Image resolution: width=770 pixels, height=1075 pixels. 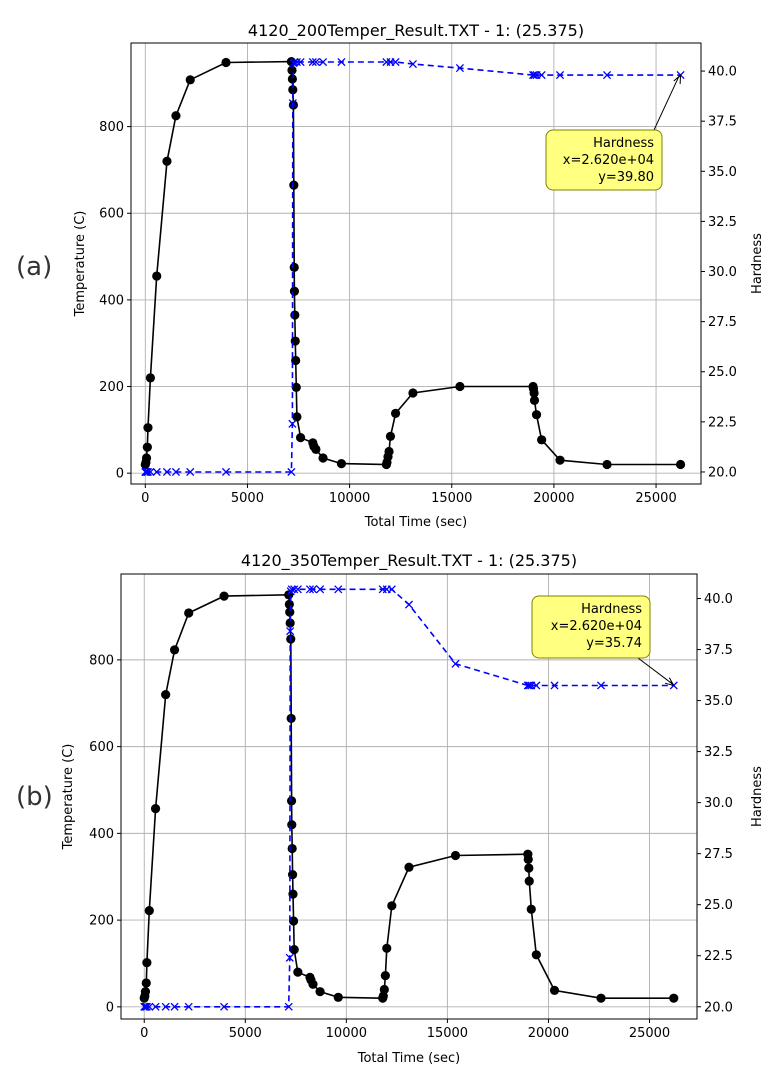 What do you see at coordinates (111, 127) in the screenshot?
I see `y-left-tick-label: 800` at bounding box center [111, 127].